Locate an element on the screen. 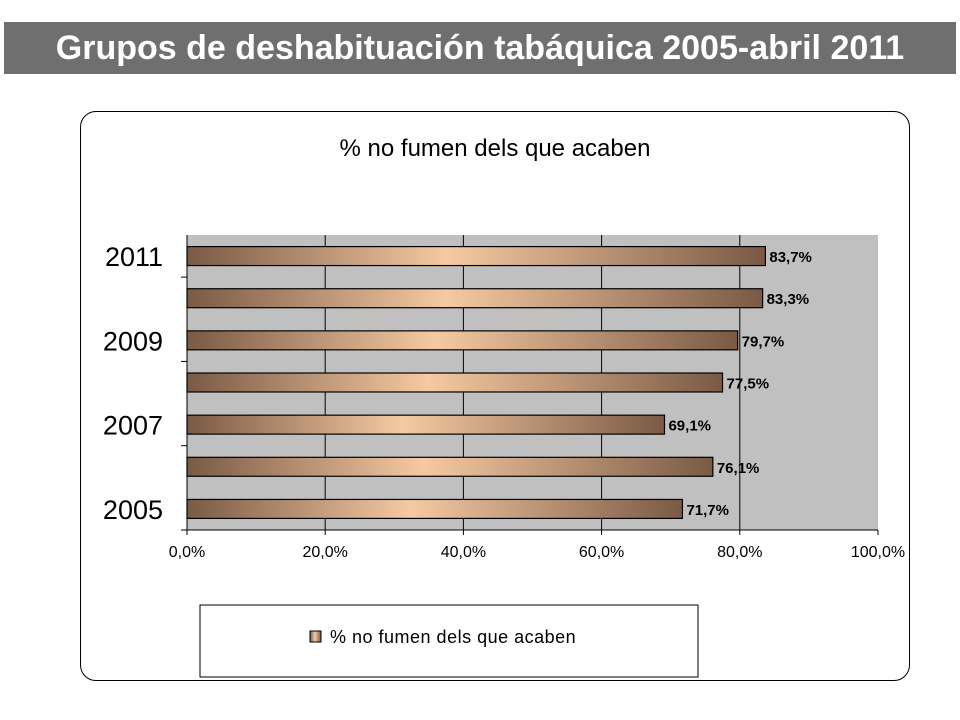 The width and height of the screenshot is (960, 720). legend-swatch is located at coordinates (315, 636).